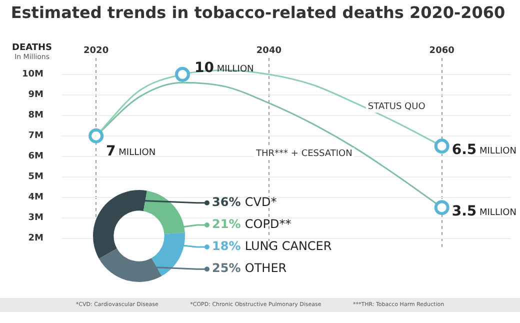  I want to click on y-tick-label: 7M, so click(36, 136).